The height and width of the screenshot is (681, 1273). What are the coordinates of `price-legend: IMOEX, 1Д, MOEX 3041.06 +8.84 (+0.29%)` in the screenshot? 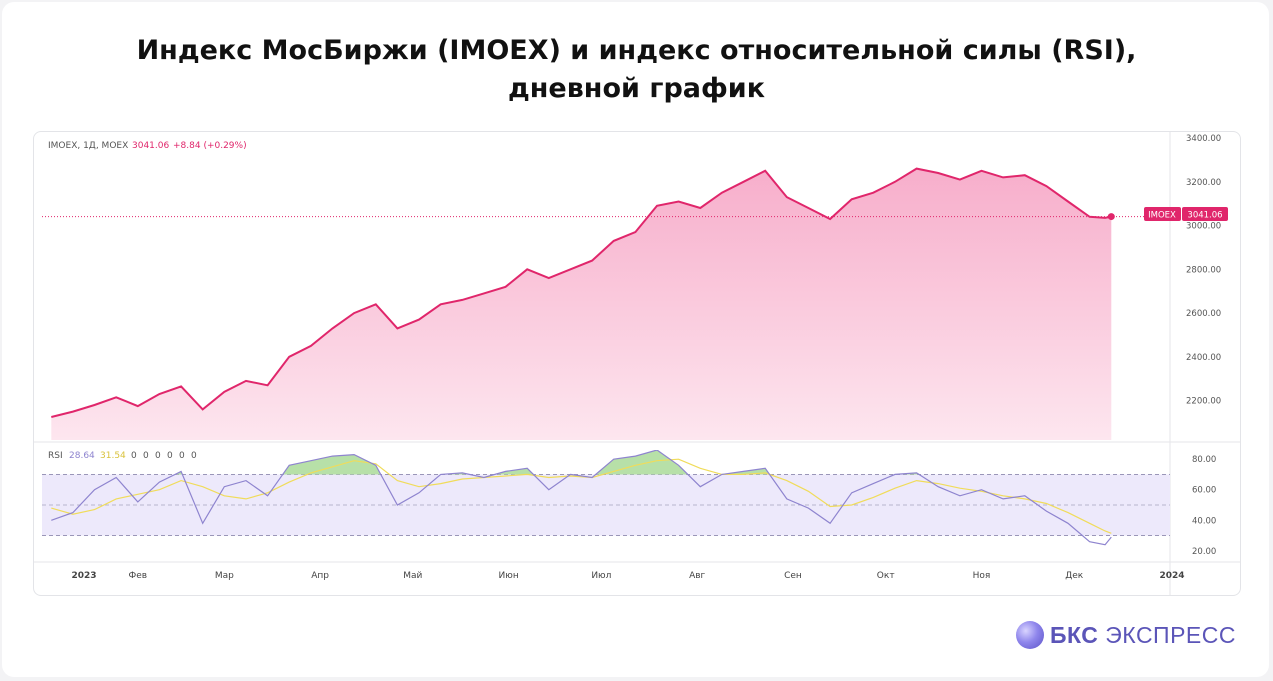 It's located at (147, 146).